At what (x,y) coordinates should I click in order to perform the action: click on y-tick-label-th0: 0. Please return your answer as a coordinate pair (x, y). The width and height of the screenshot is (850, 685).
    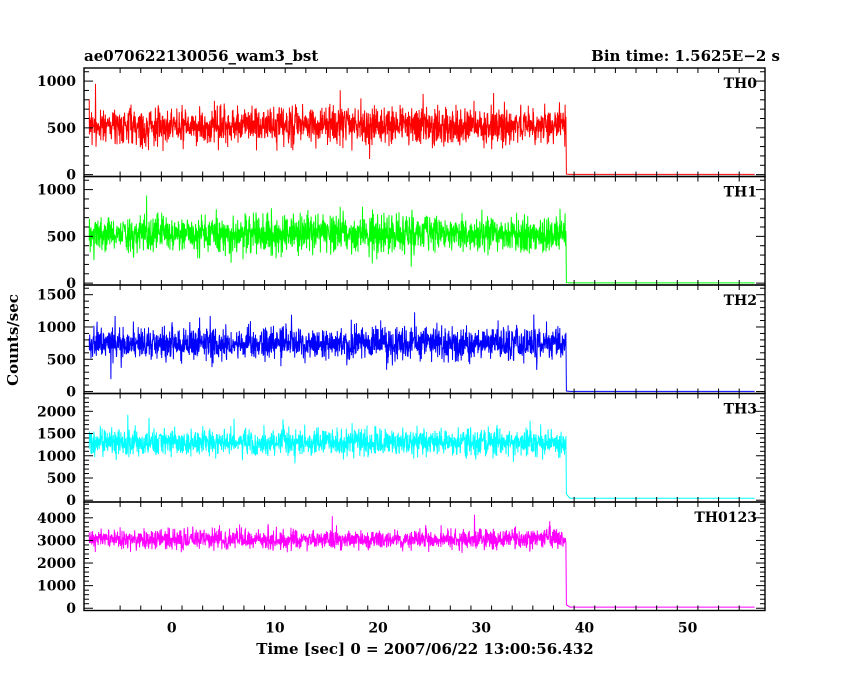
    Looking at the image, I should click on (71, 176).